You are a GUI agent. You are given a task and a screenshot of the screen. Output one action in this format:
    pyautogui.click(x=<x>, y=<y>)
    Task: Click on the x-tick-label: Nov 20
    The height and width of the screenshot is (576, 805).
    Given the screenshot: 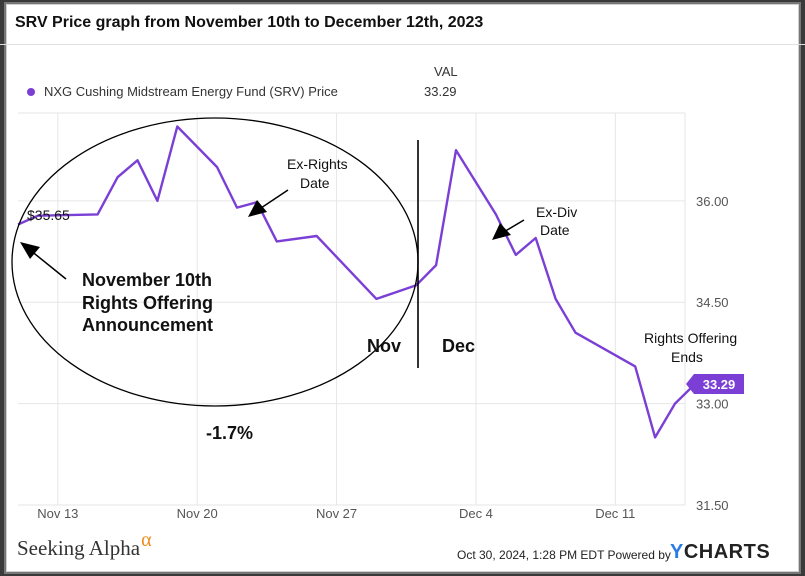 What is the action you would take?
    pyautogui.click(x=197, y=513)
    